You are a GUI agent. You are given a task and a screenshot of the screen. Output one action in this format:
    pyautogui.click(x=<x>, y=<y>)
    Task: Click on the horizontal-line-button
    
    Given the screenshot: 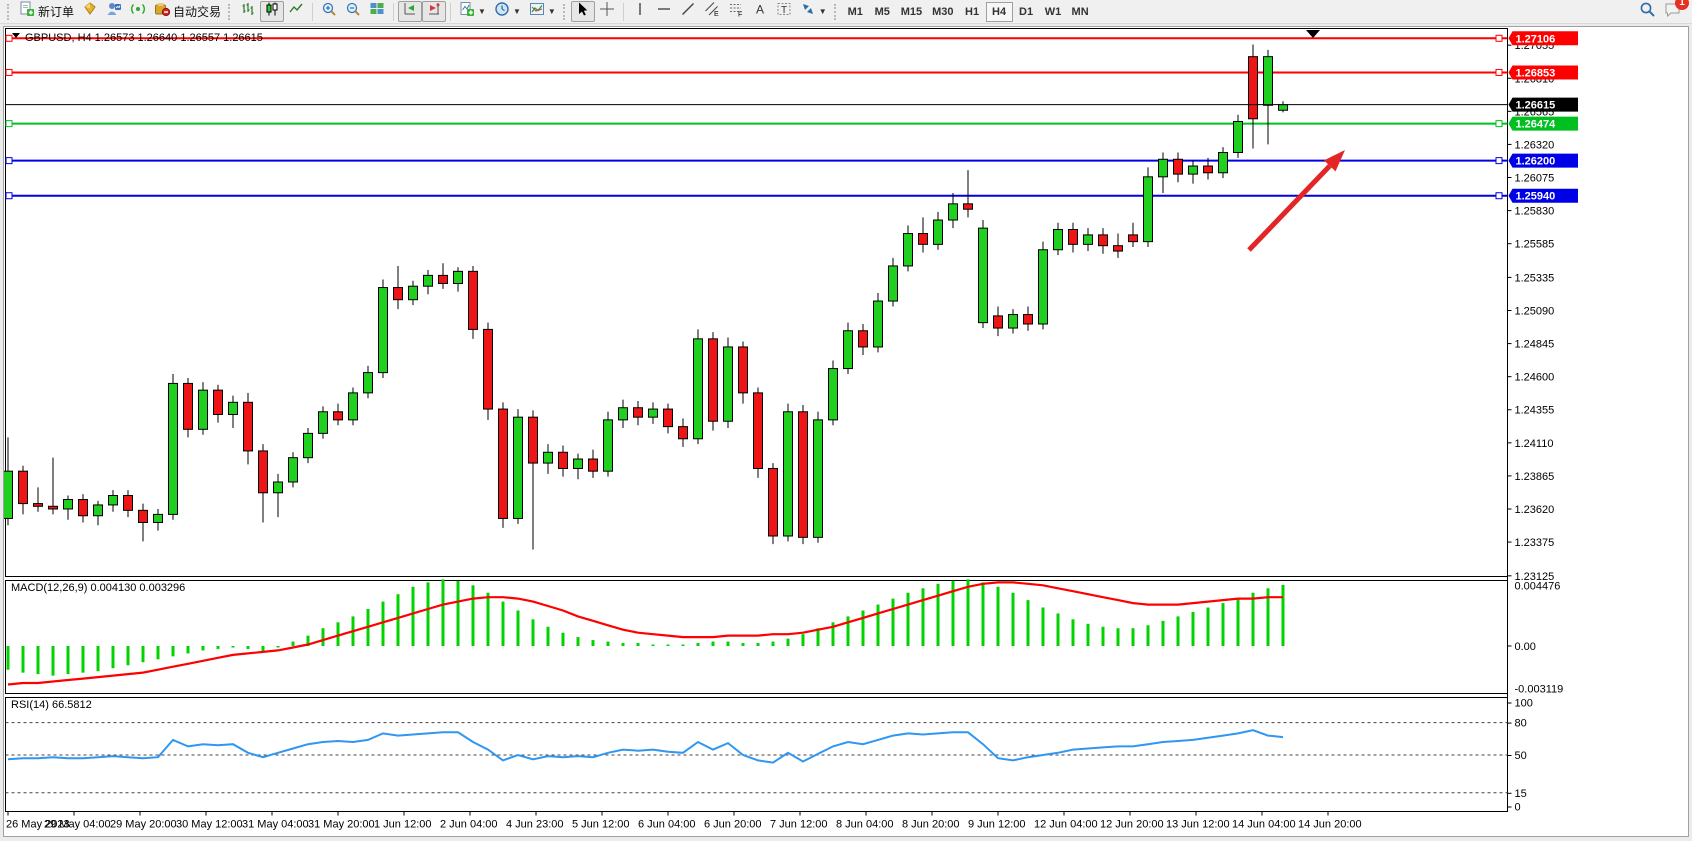 What is the action you would take?
    pyautogui.click(x=664, y=11)
    